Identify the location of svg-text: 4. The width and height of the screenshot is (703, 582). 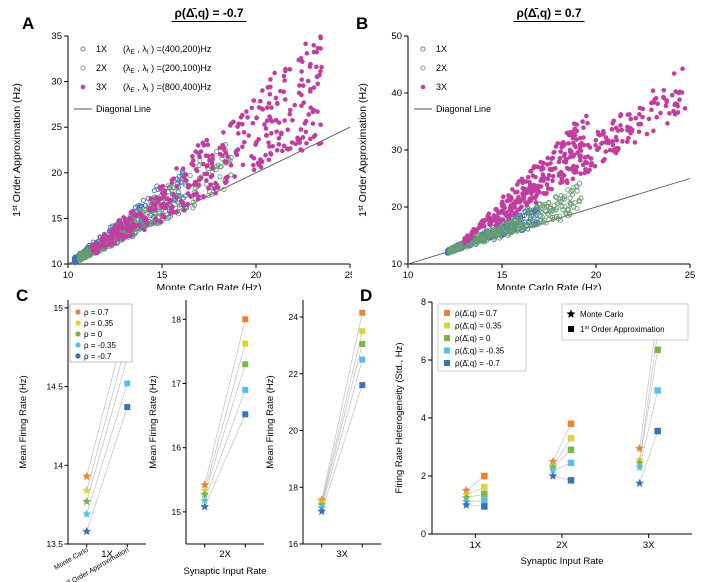
(423, 418).